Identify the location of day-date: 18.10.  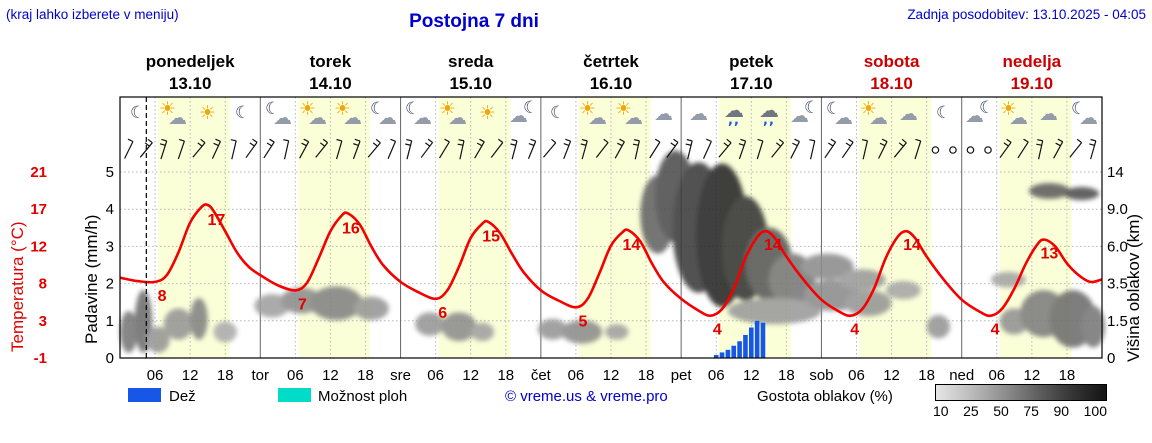
(891, 83).